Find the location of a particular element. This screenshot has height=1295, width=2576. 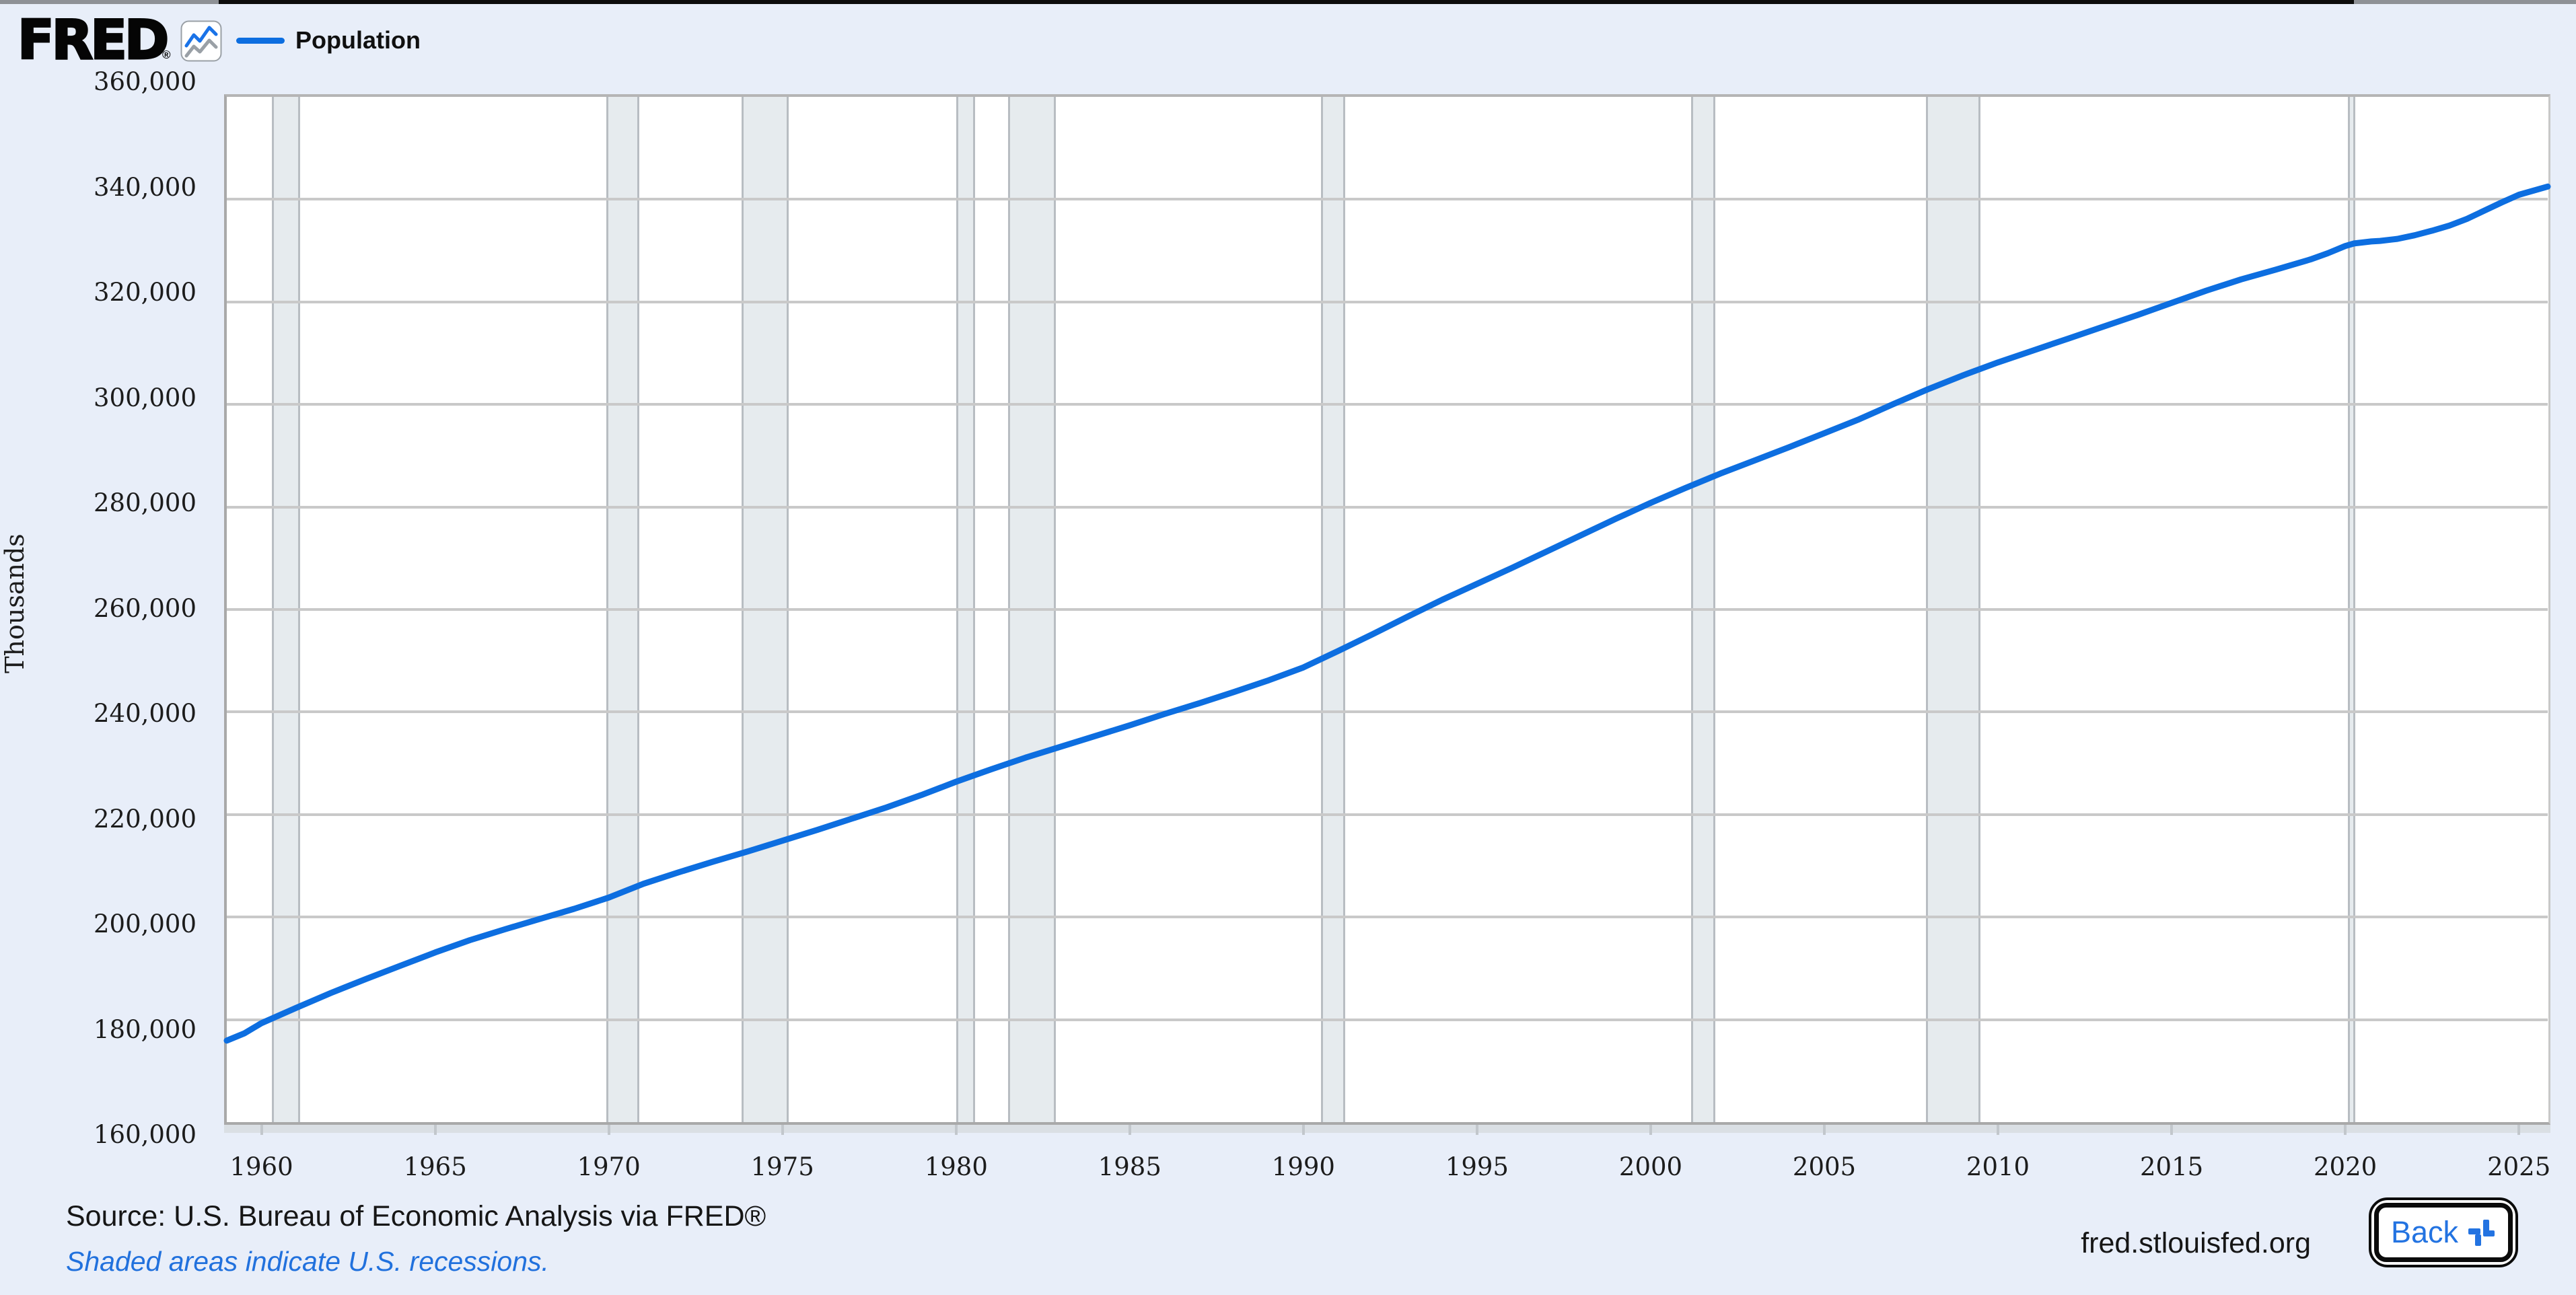

y-tick-label: 240,000 is located at coordinates (144, 713).